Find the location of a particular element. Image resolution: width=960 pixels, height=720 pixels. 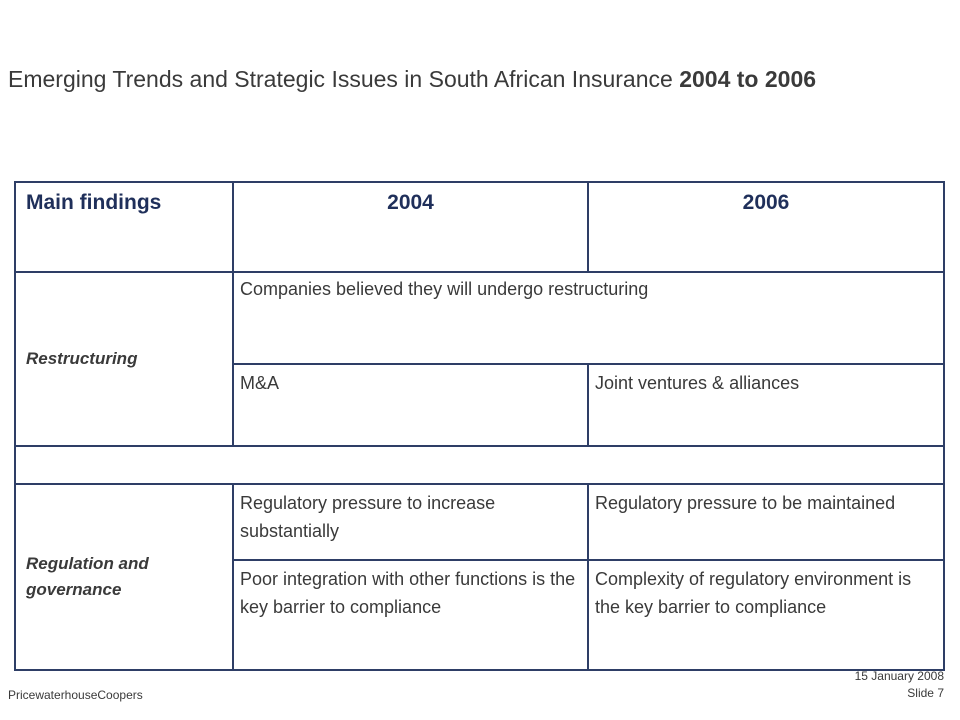

regulation-2006-cell-1: Regulatory pressure to be maintained is located at coordinates (766, 522).